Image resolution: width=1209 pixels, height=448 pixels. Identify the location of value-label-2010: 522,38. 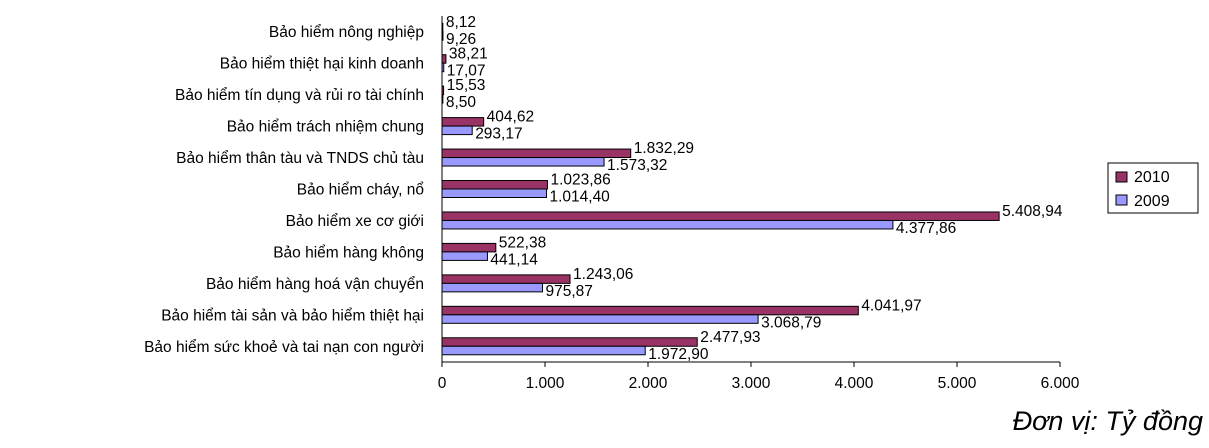
(522, 242).